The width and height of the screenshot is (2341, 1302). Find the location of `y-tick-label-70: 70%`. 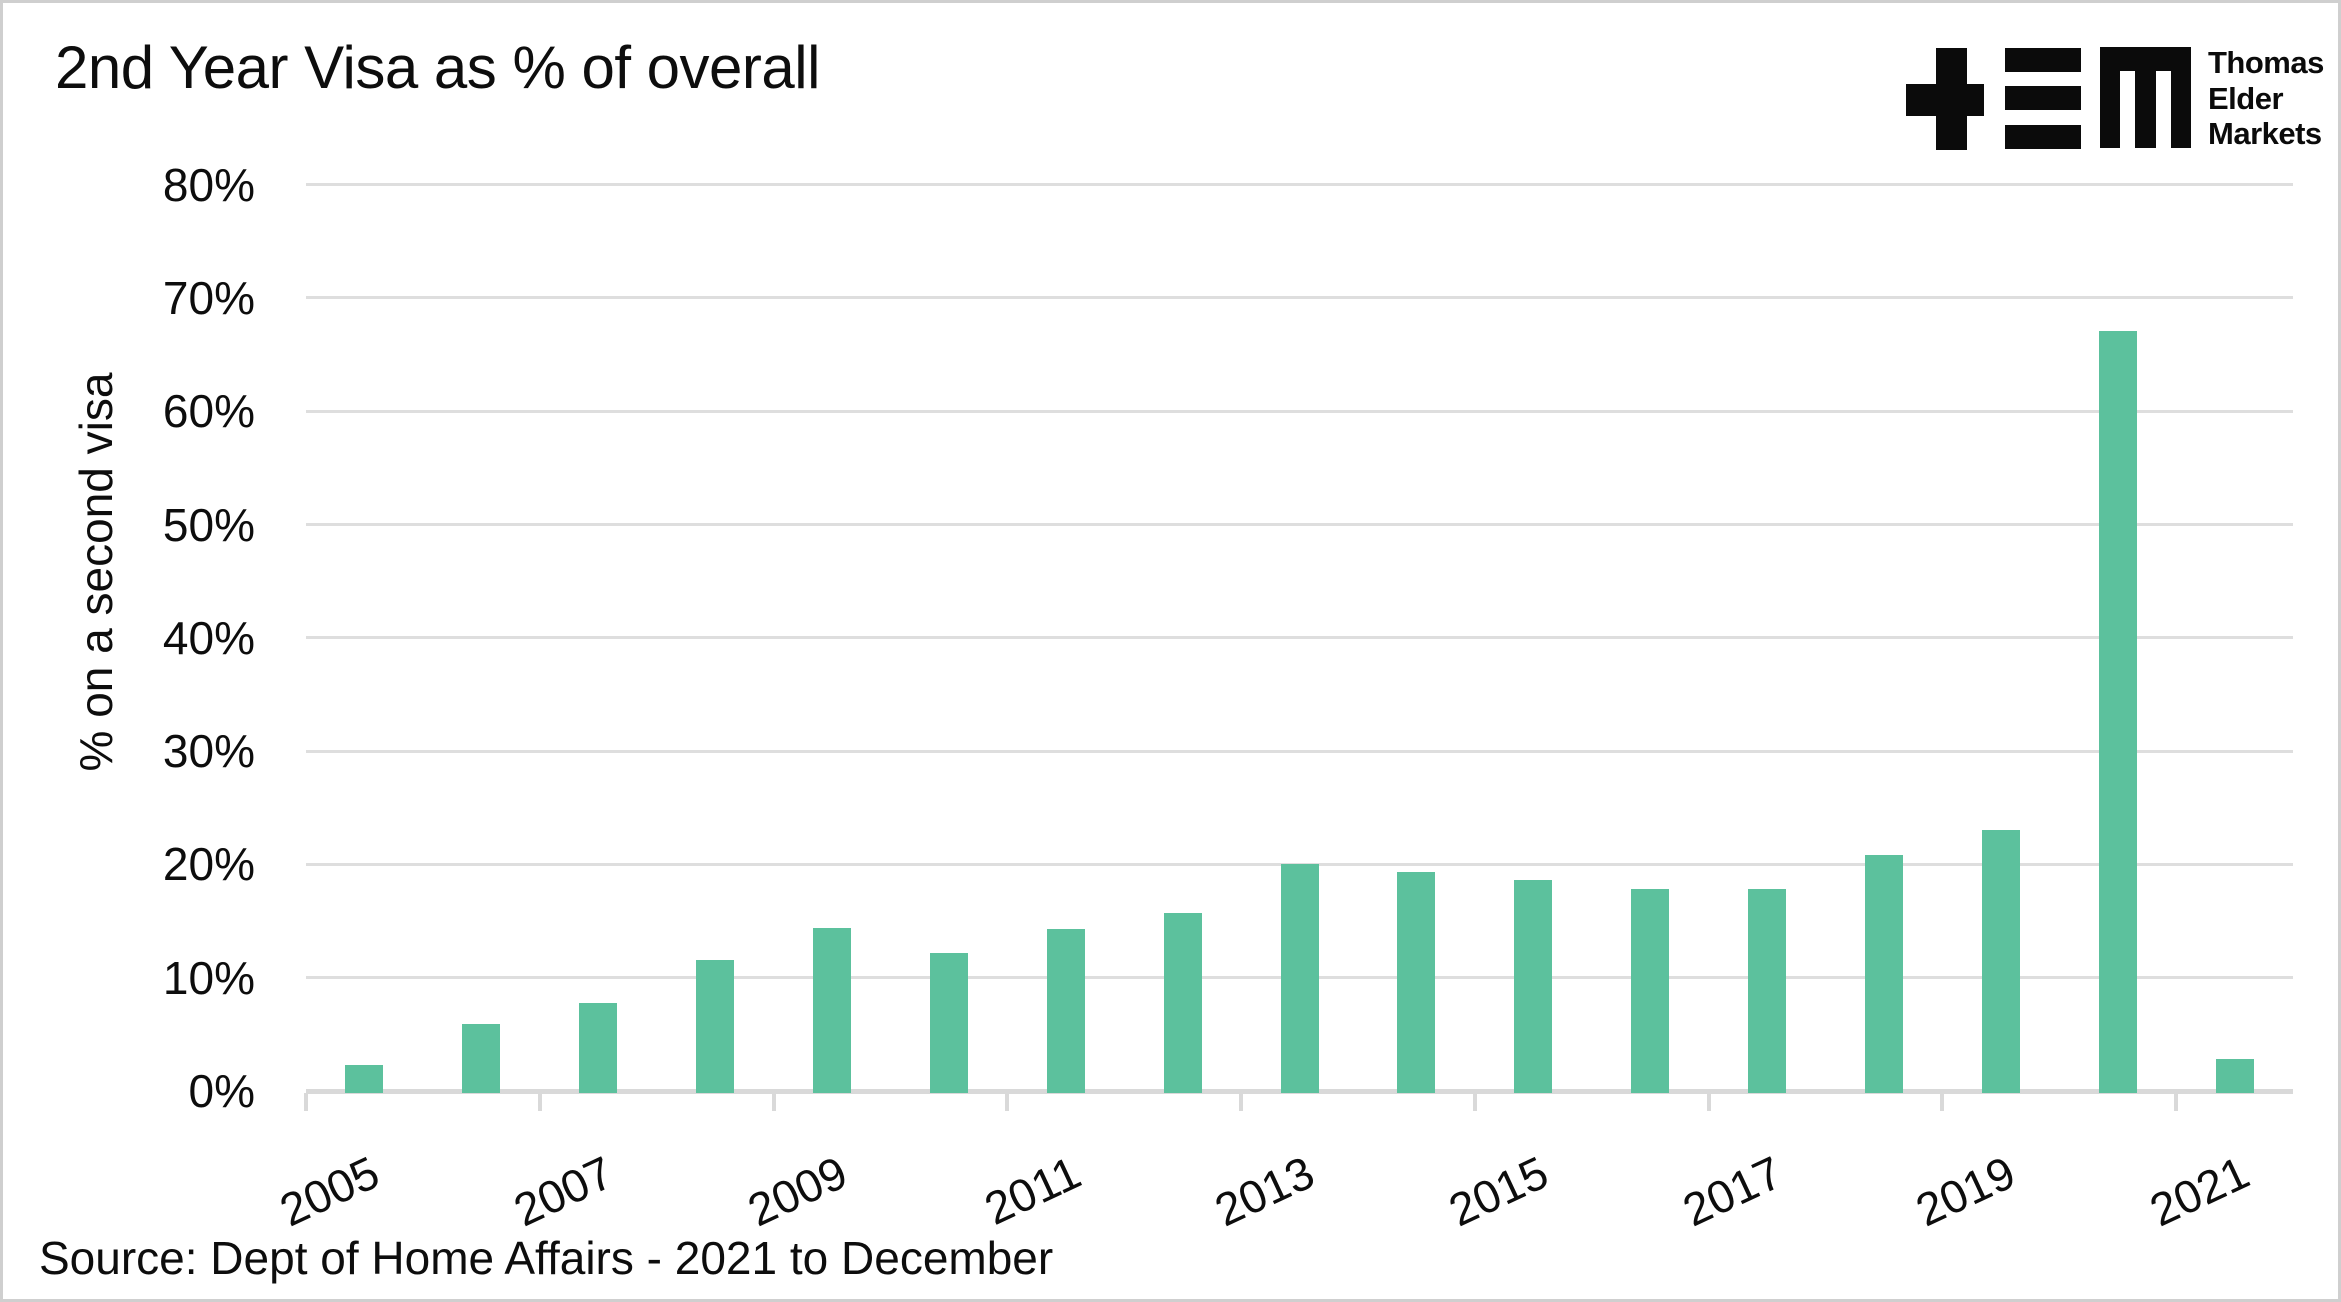

y-tick-label-70: 70% is located at coordinates (208, 297).